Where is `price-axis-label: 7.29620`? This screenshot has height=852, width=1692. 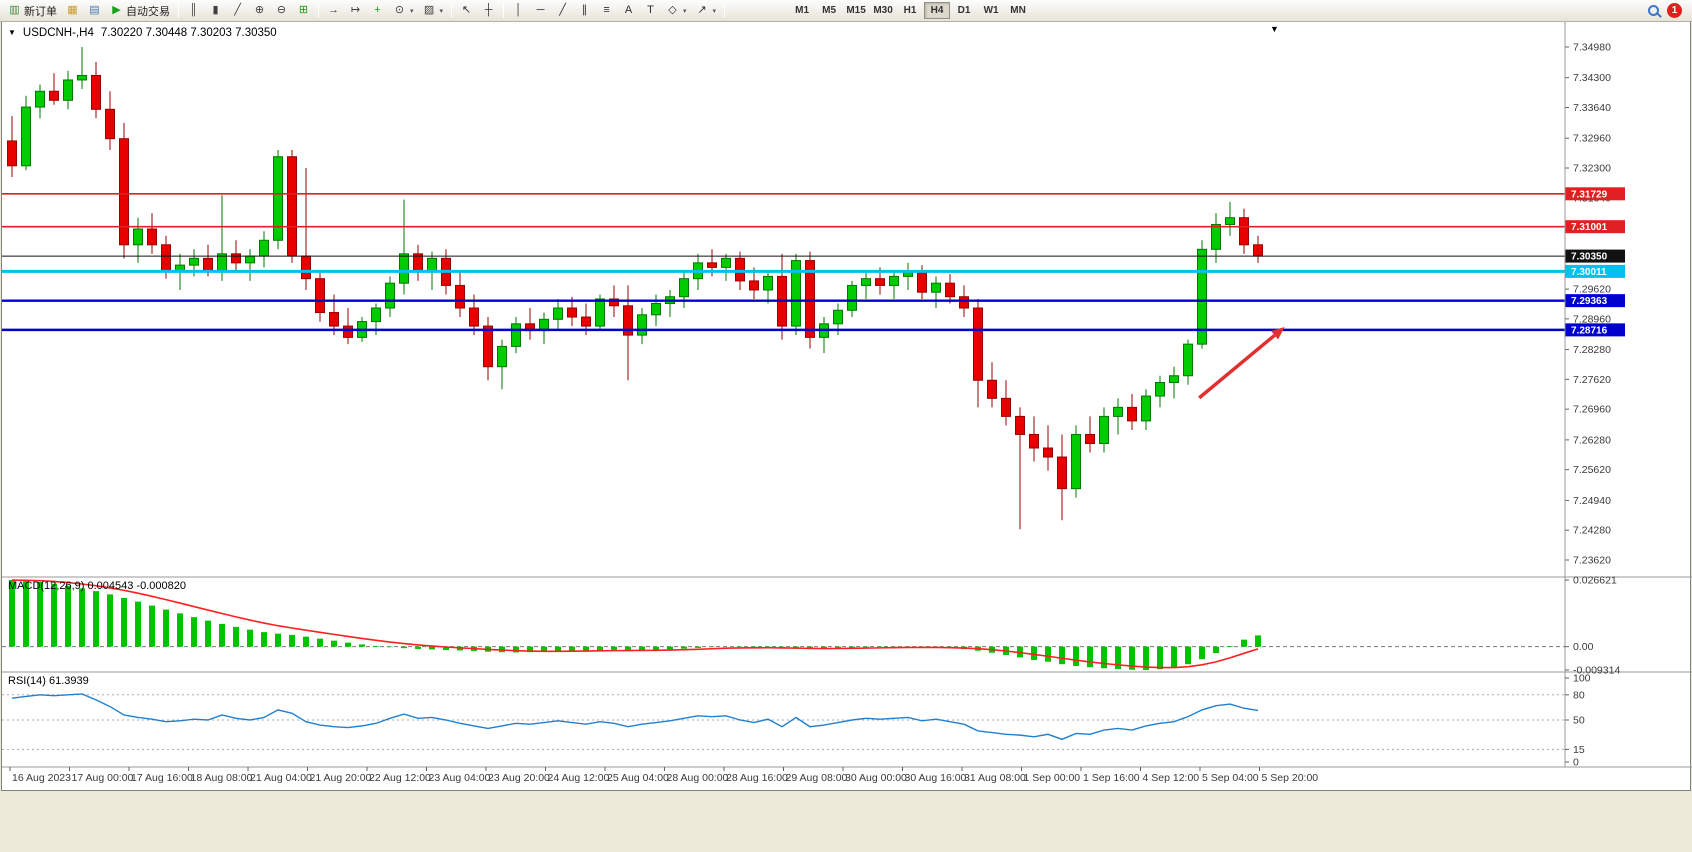 price-axis-label: 7.29620 is located at coordinates (1592, 290).